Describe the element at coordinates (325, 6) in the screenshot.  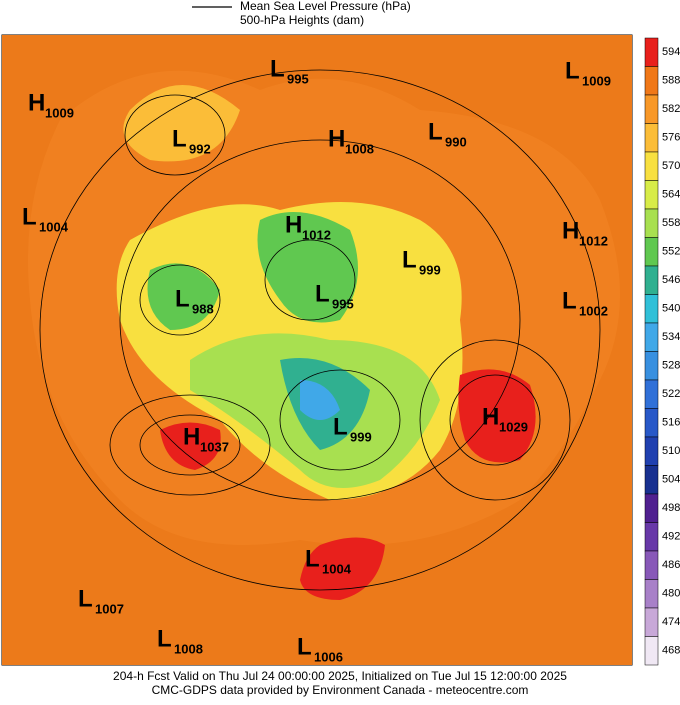
I see `legend-pressure: Mean Sea Level Pressure (hPa)` at that location.